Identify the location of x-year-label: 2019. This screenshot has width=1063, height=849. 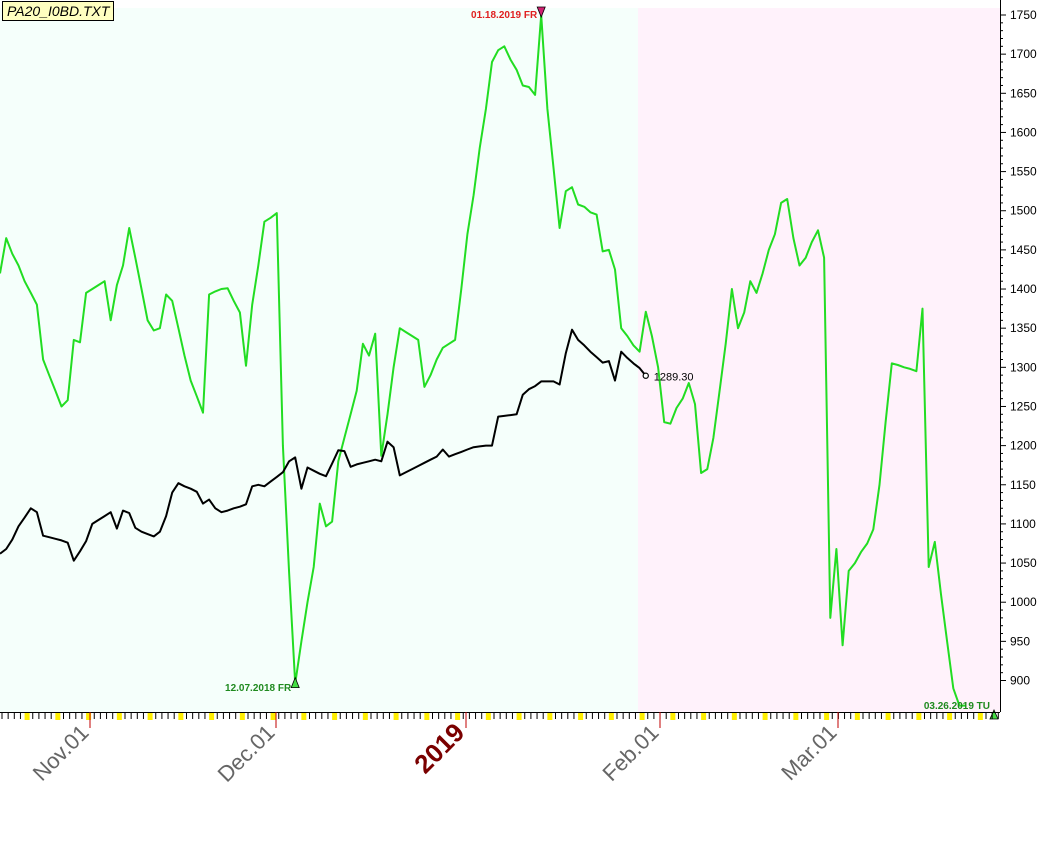
(439, 748).